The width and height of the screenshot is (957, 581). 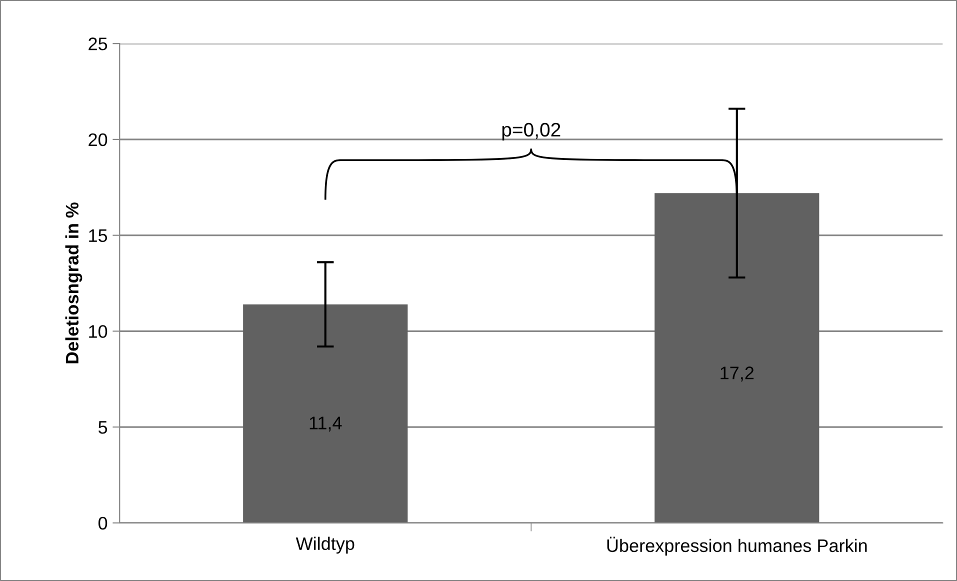 I want to click on y-tick-label: 15, so click(x=98, y=235).